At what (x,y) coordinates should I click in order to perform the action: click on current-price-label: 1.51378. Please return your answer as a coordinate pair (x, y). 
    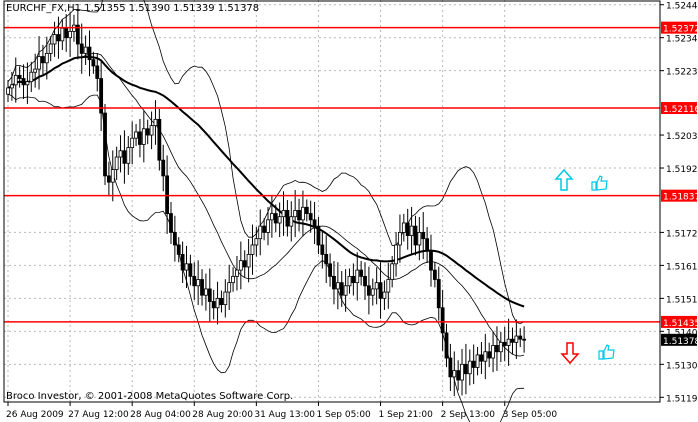
    Looking at the image, I should click on (680, 342).